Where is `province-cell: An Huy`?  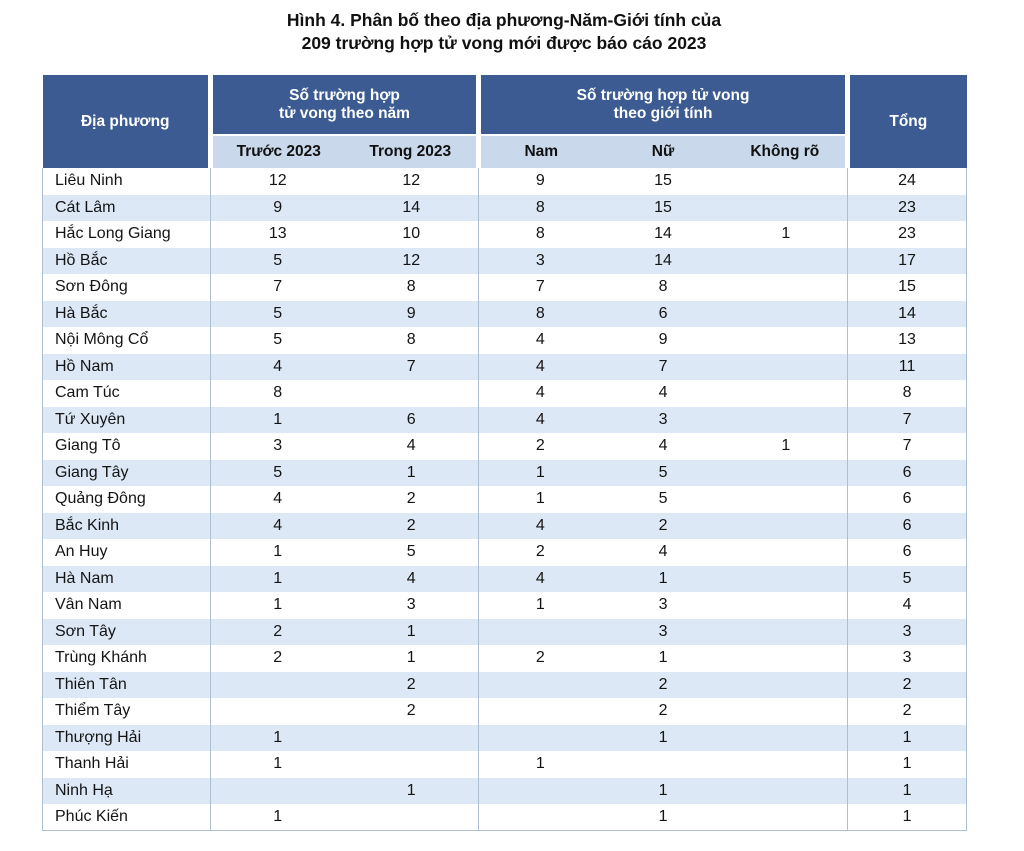 province-cell: An Huy is located at coordinates (126, 552).